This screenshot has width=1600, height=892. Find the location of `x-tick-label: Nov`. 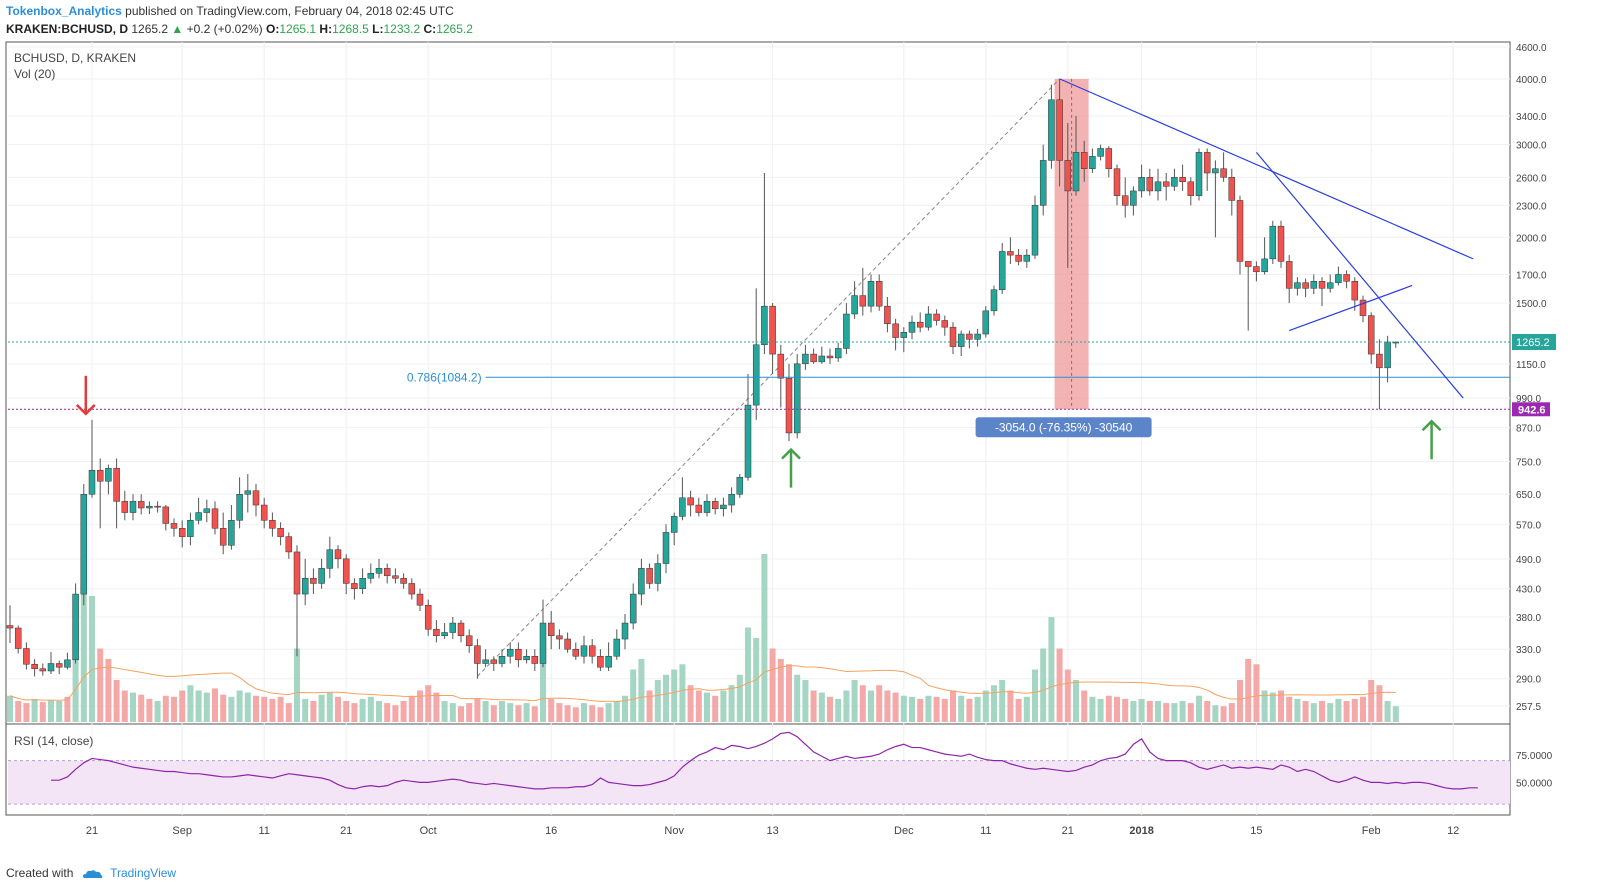

x-tick-label: Nov is located at coordinates (674, 831).